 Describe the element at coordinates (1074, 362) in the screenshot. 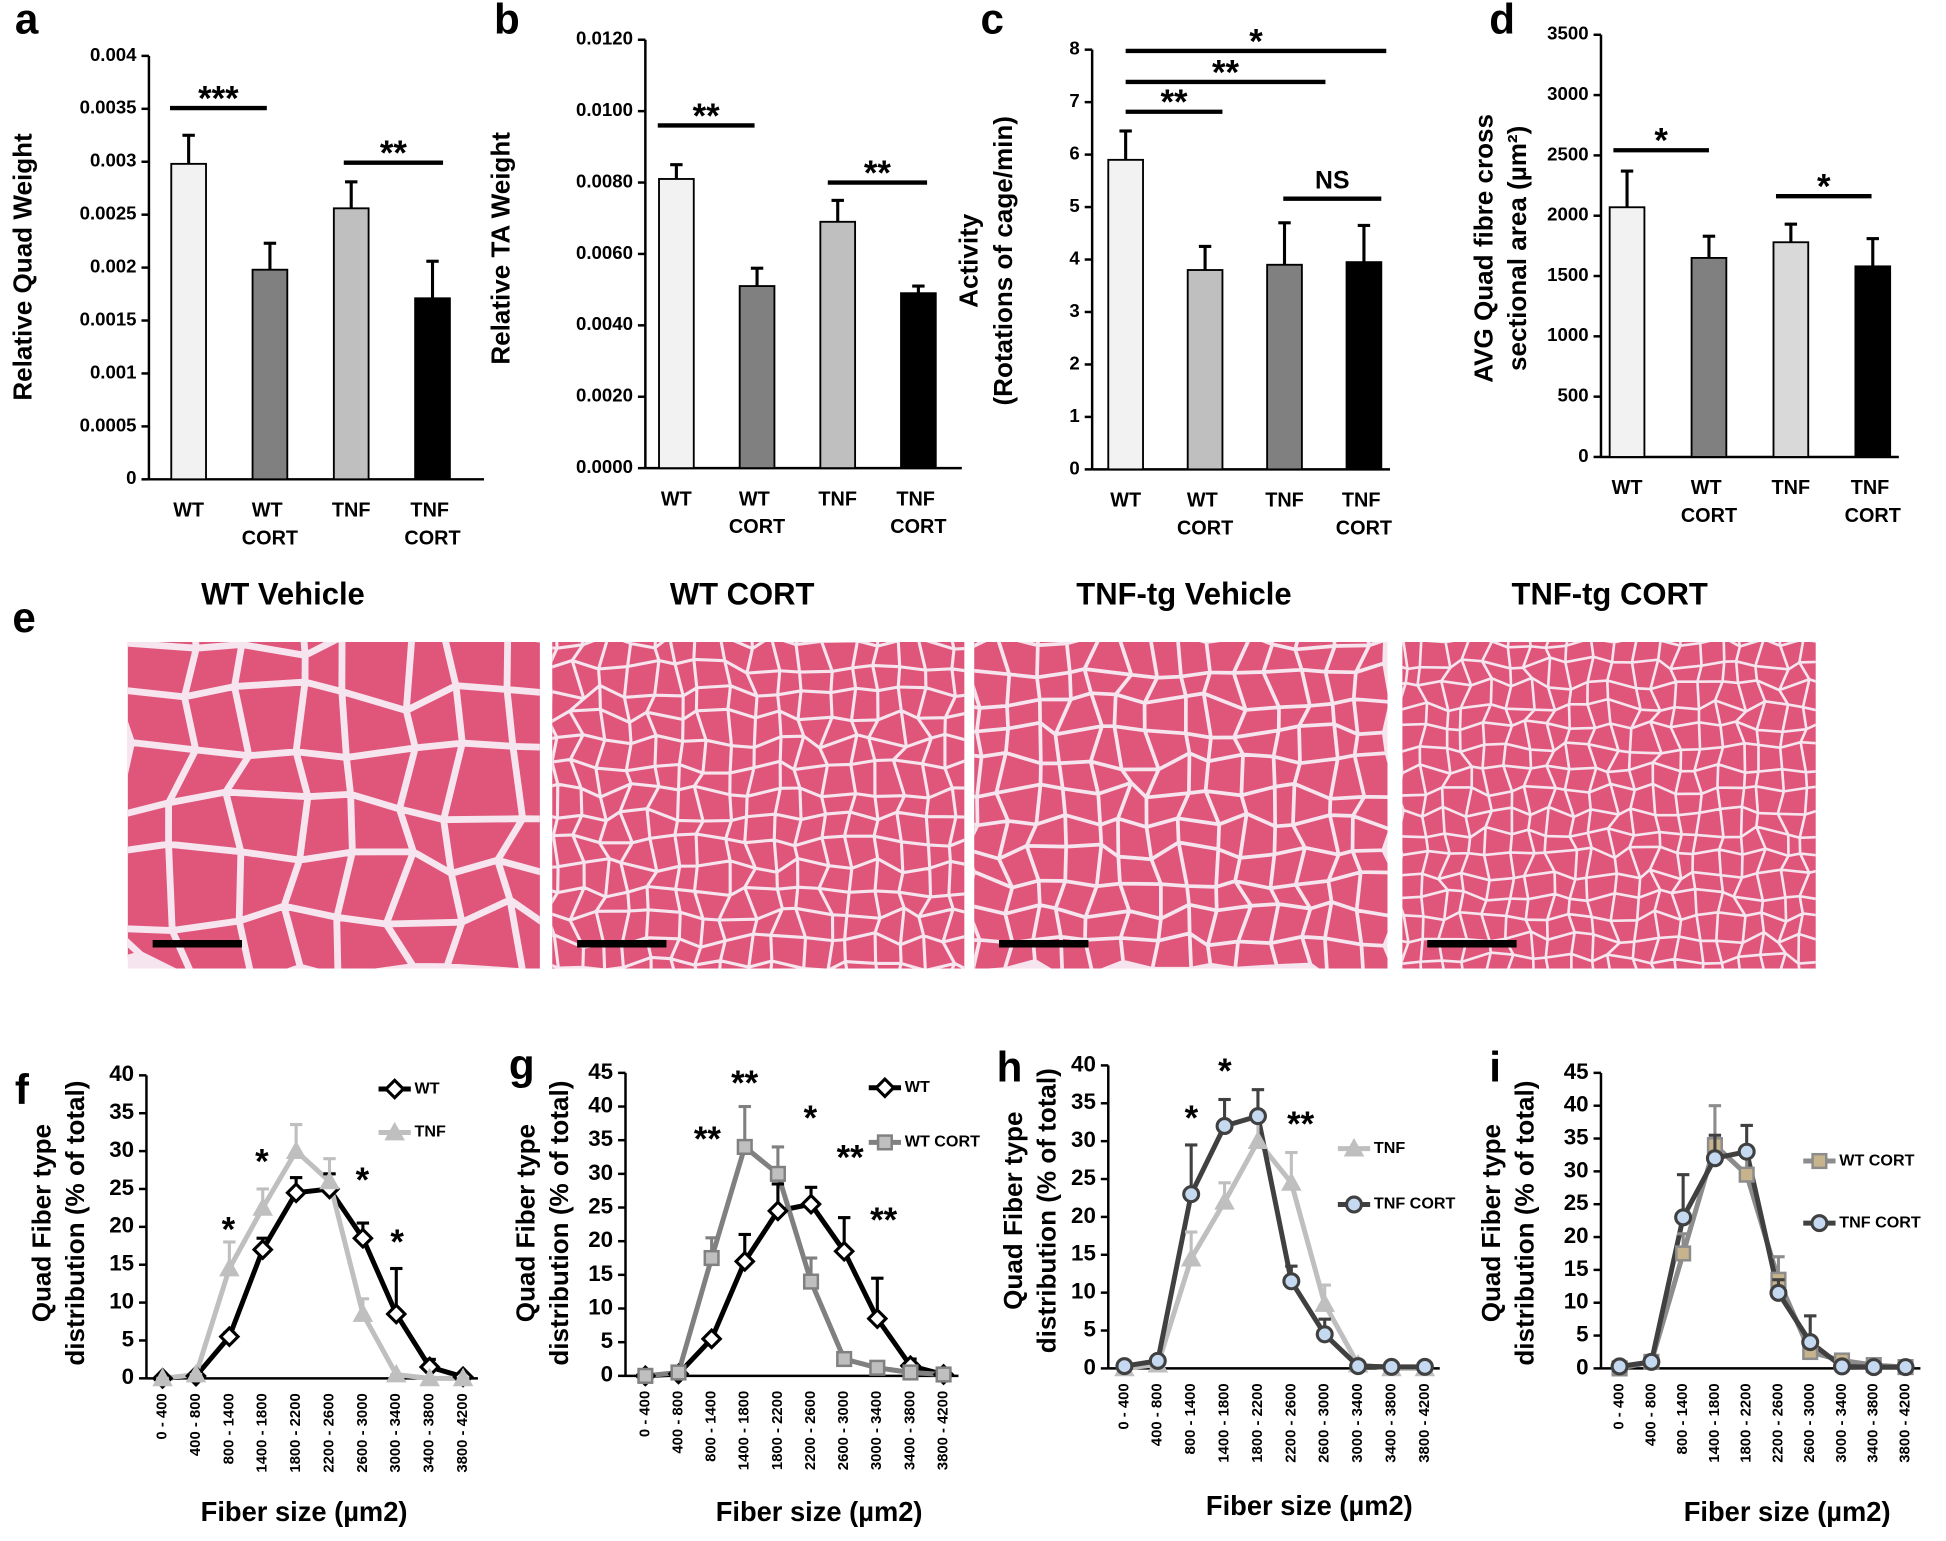

I see `y-tick-label: 2` at that location.